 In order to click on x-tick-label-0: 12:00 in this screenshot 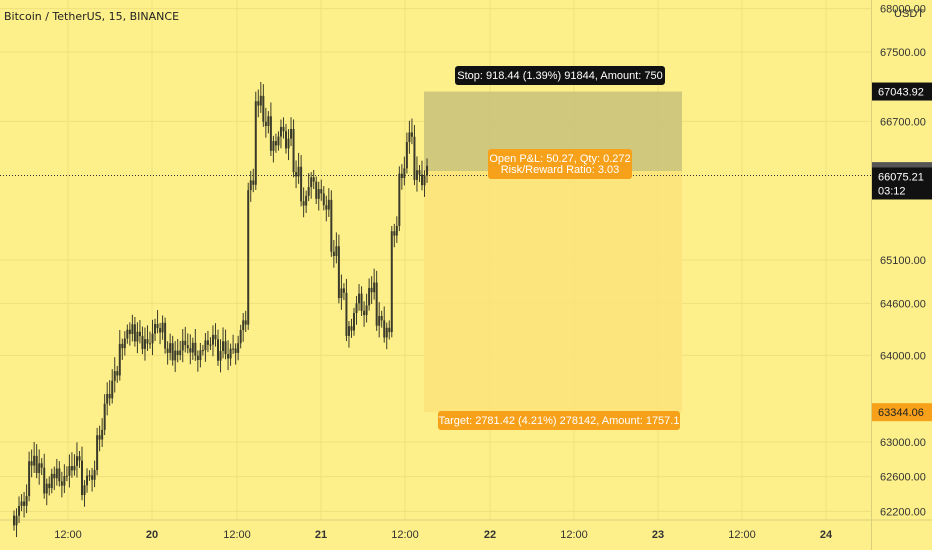, I will do `click(68, 535)`.